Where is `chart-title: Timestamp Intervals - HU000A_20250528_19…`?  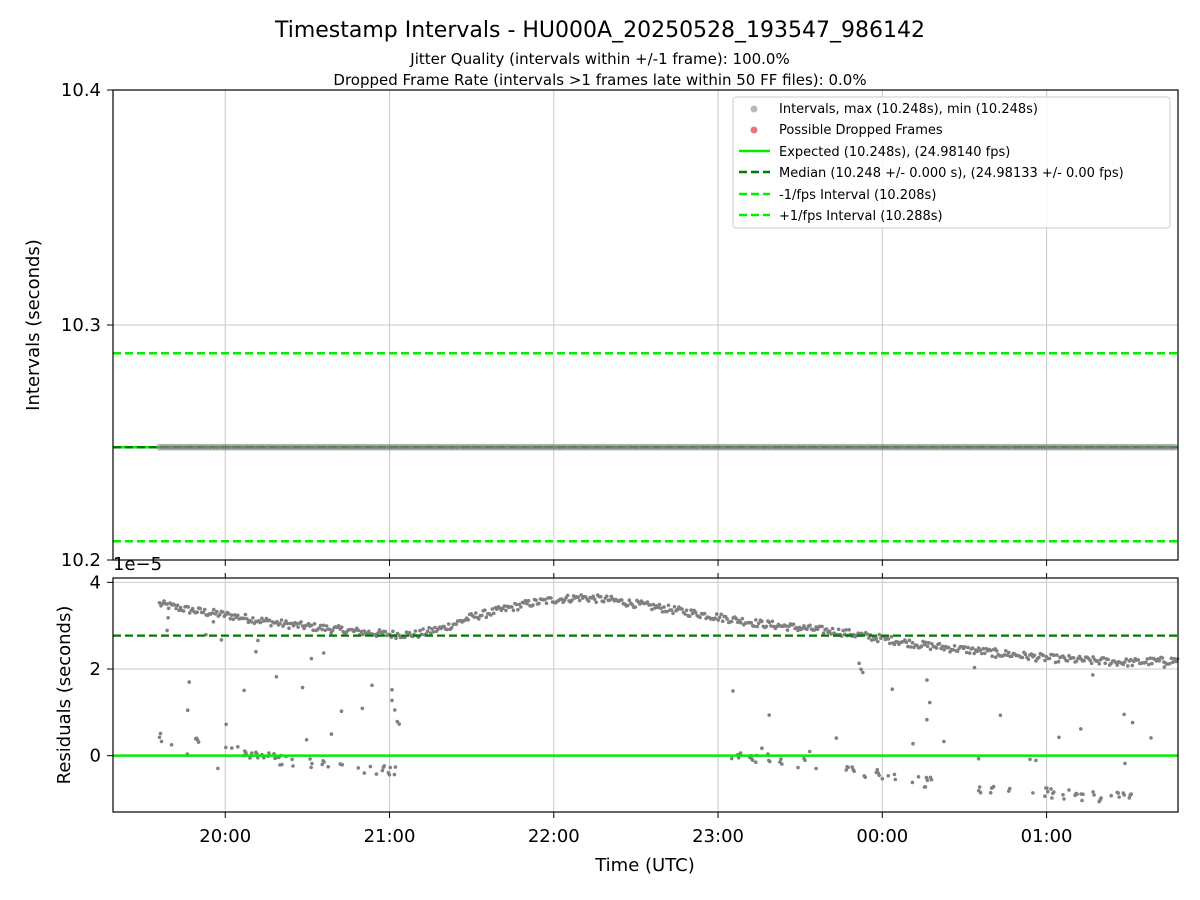
chart-title: Timestamp Intervals - HU000A_20250528_19… is located at coordinates (599, 30).